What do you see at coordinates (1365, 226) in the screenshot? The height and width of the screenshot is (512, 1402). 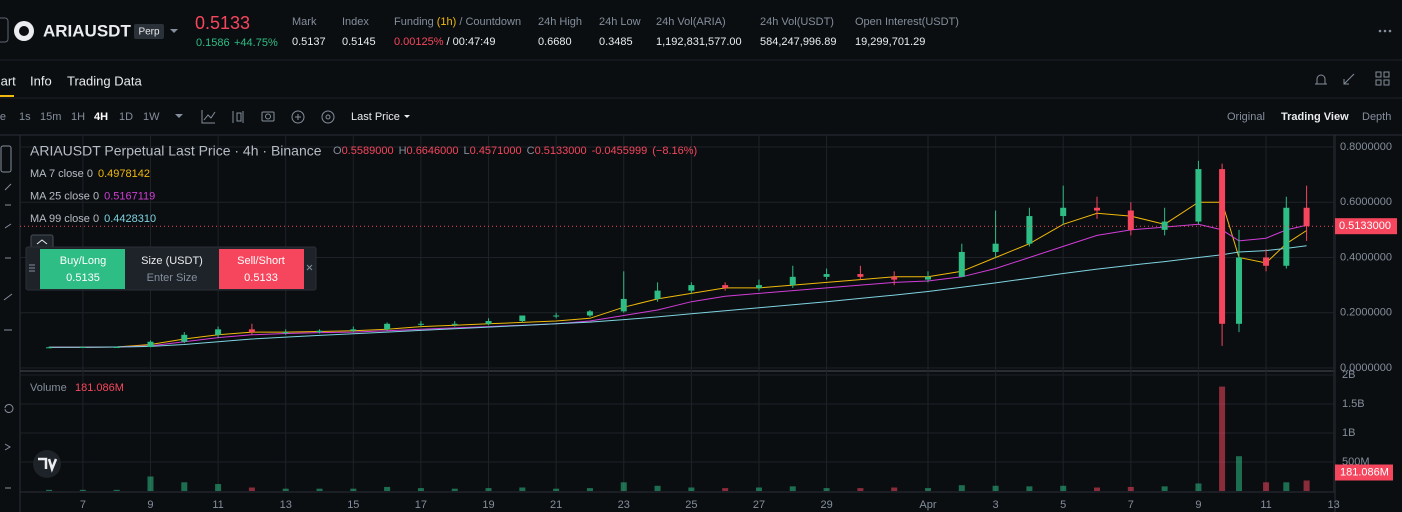 I see `last-price-label: 0.5133000` at bounding box center [1365, 226].